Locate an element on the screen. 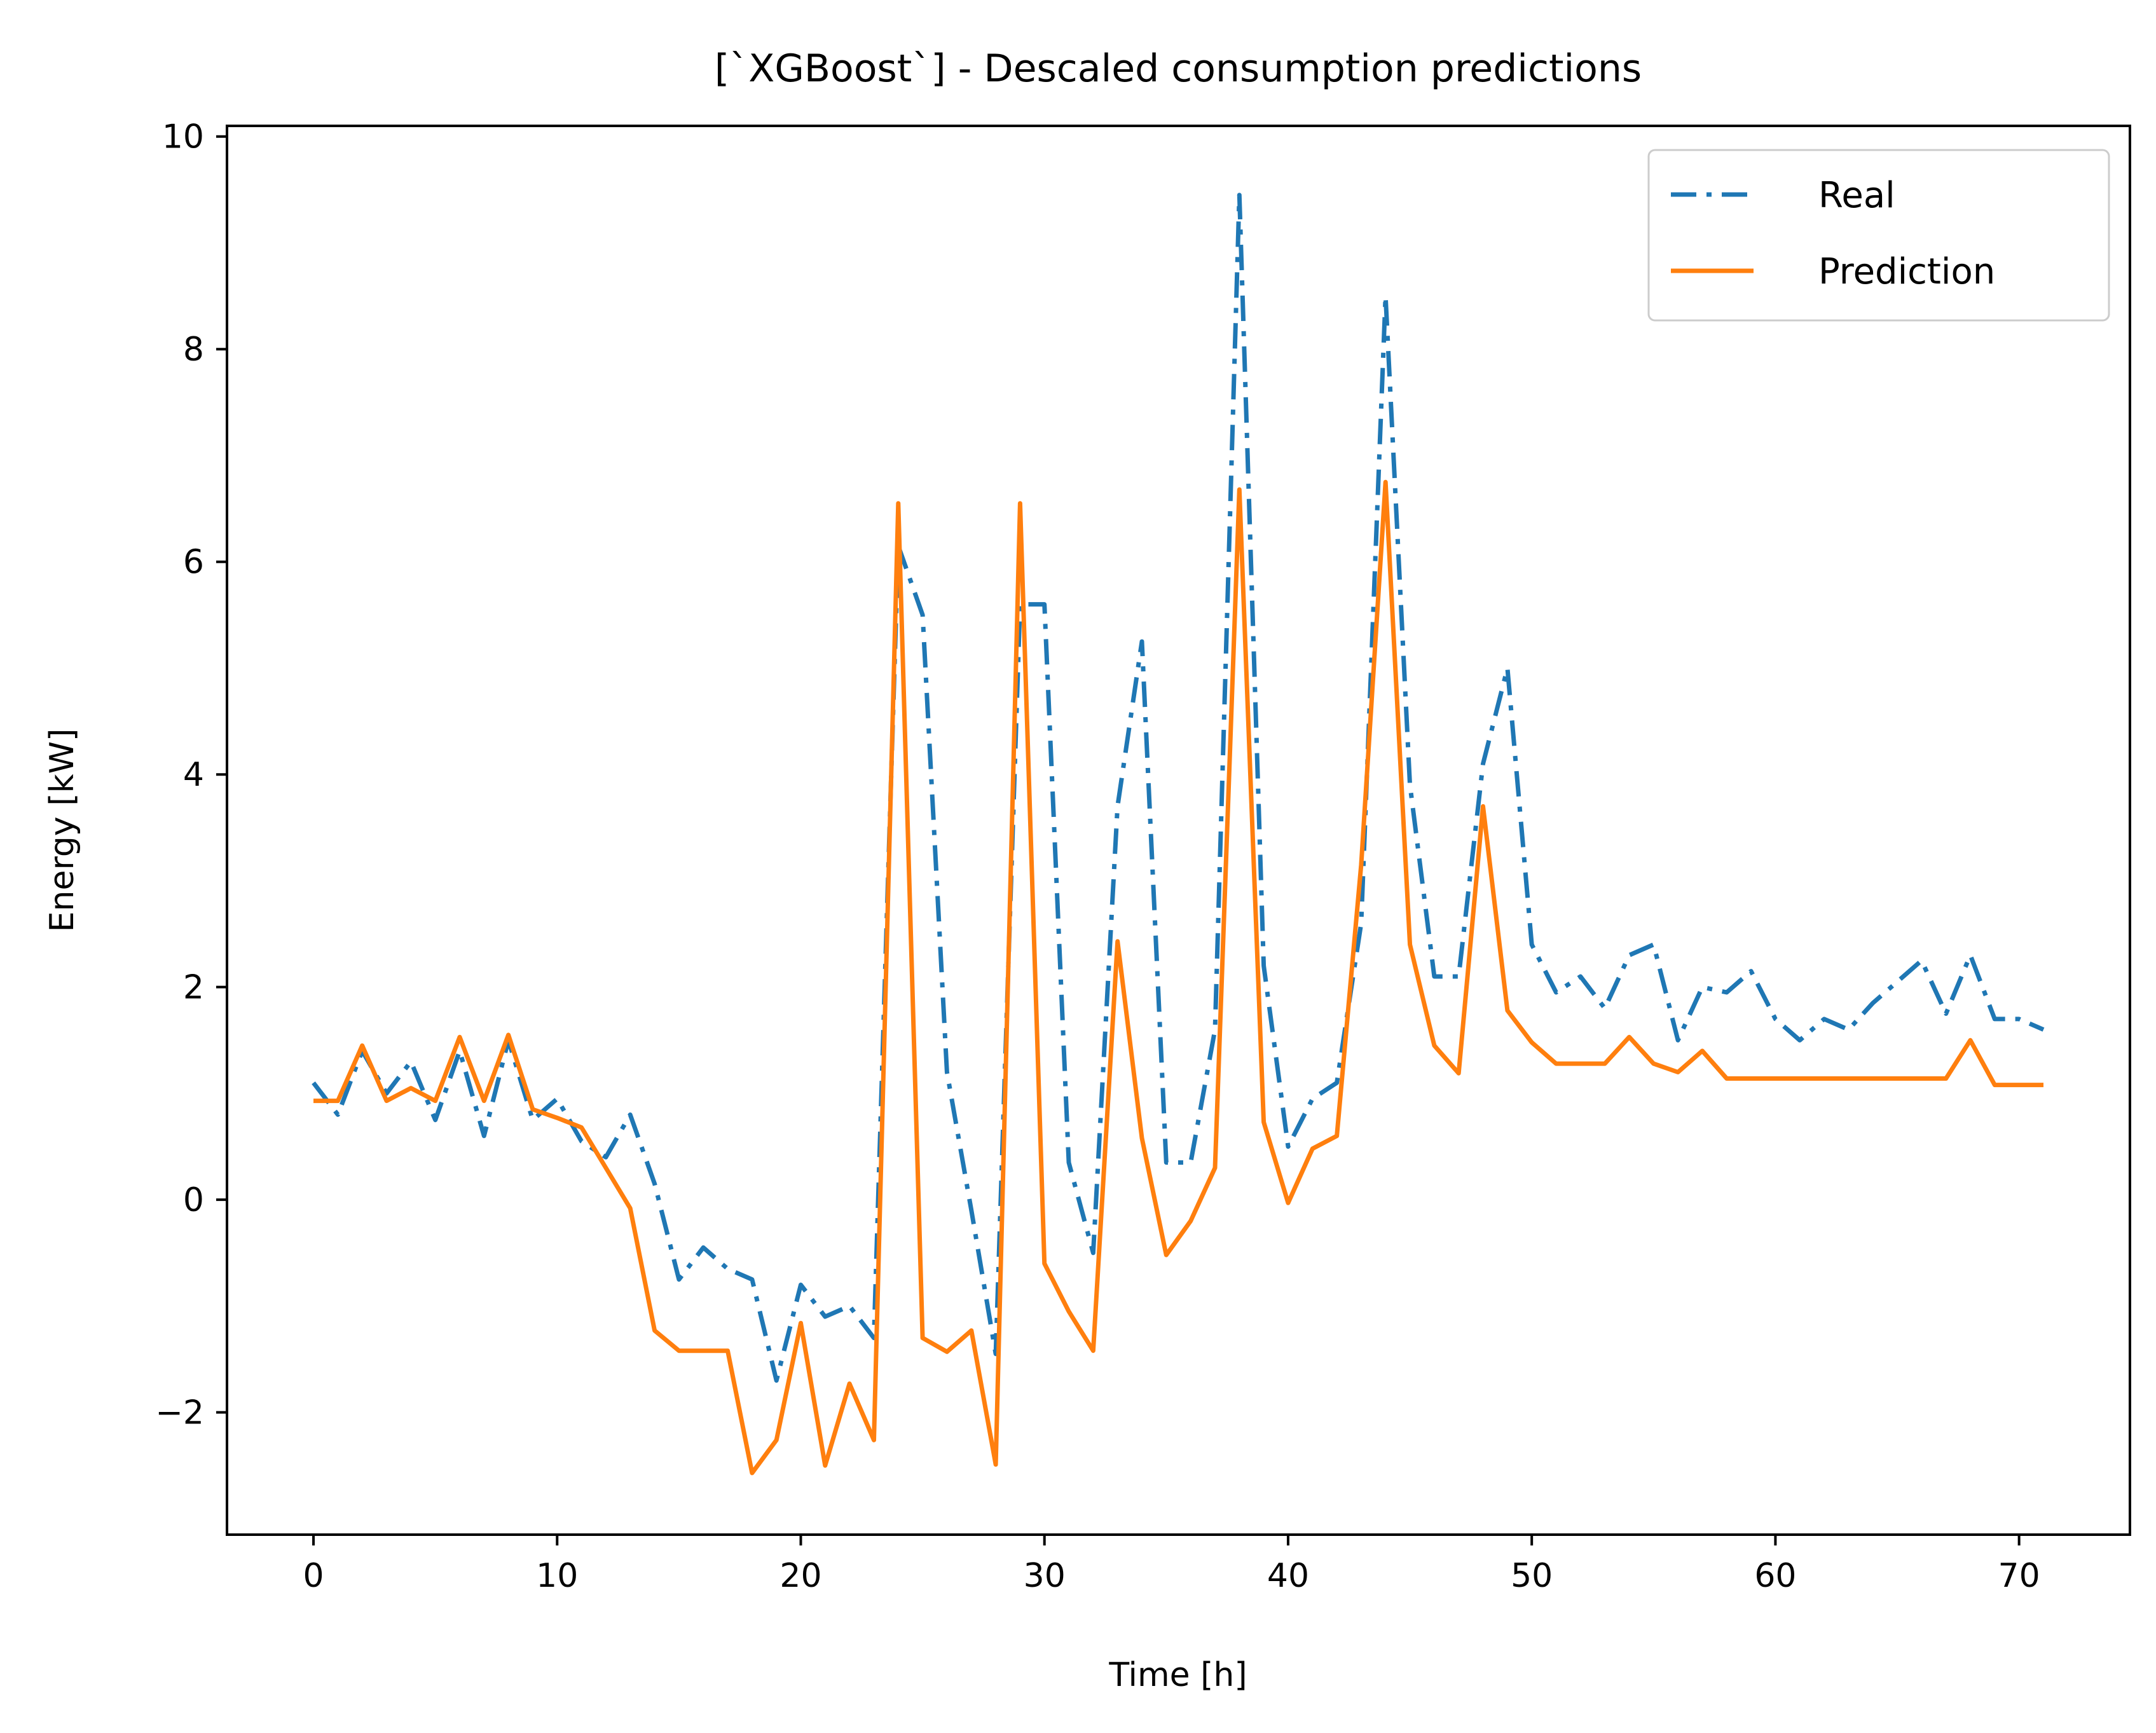  x-axis-label: Time [h] is located at coordinates (1178, 1675).